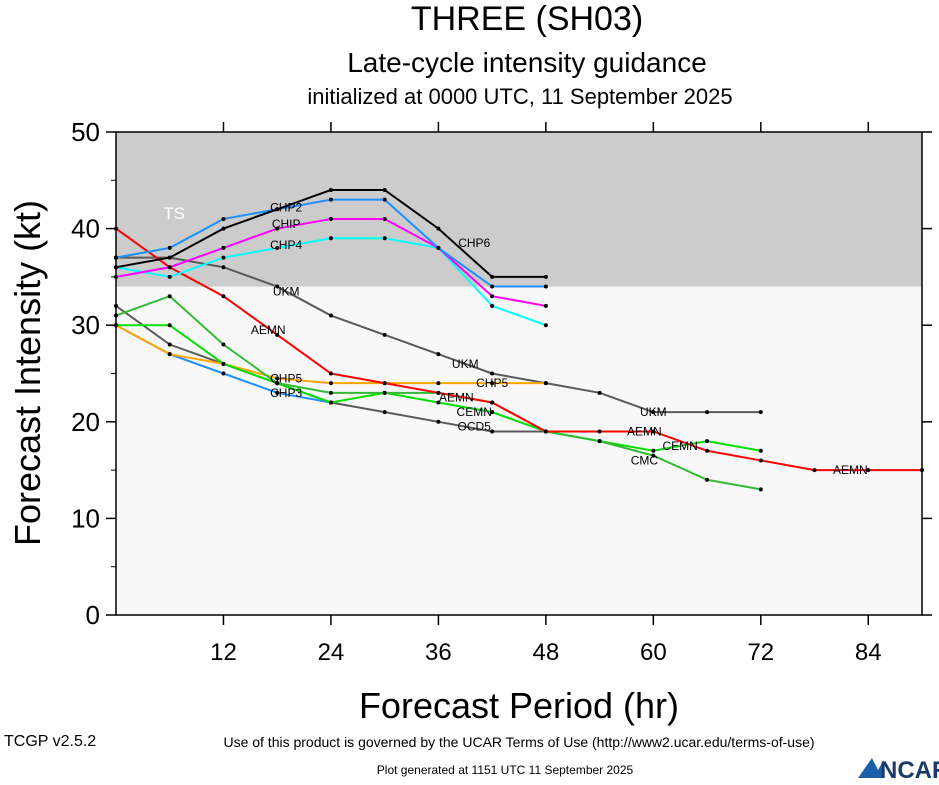  I want to click on y-tick-label: 10, so click(85, 518).